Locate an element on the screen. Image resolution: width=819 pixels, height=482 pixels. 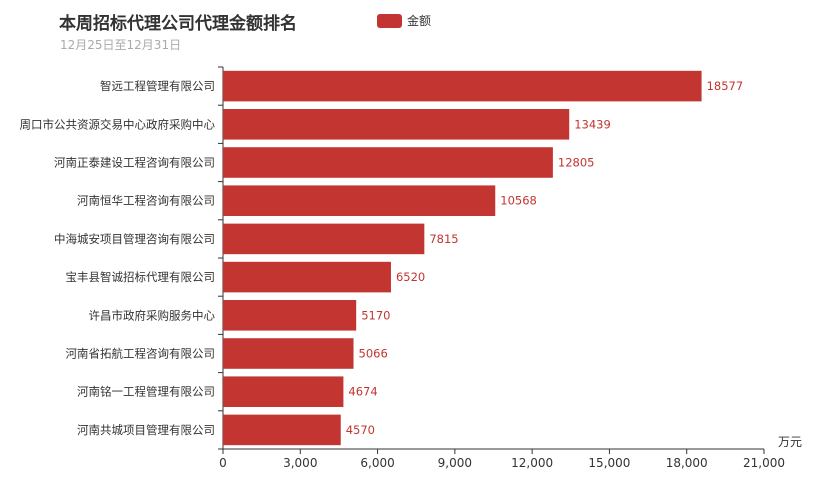
category-label: 河南省拓航工程咨询有限公司 is located at coordinates (141, 354).